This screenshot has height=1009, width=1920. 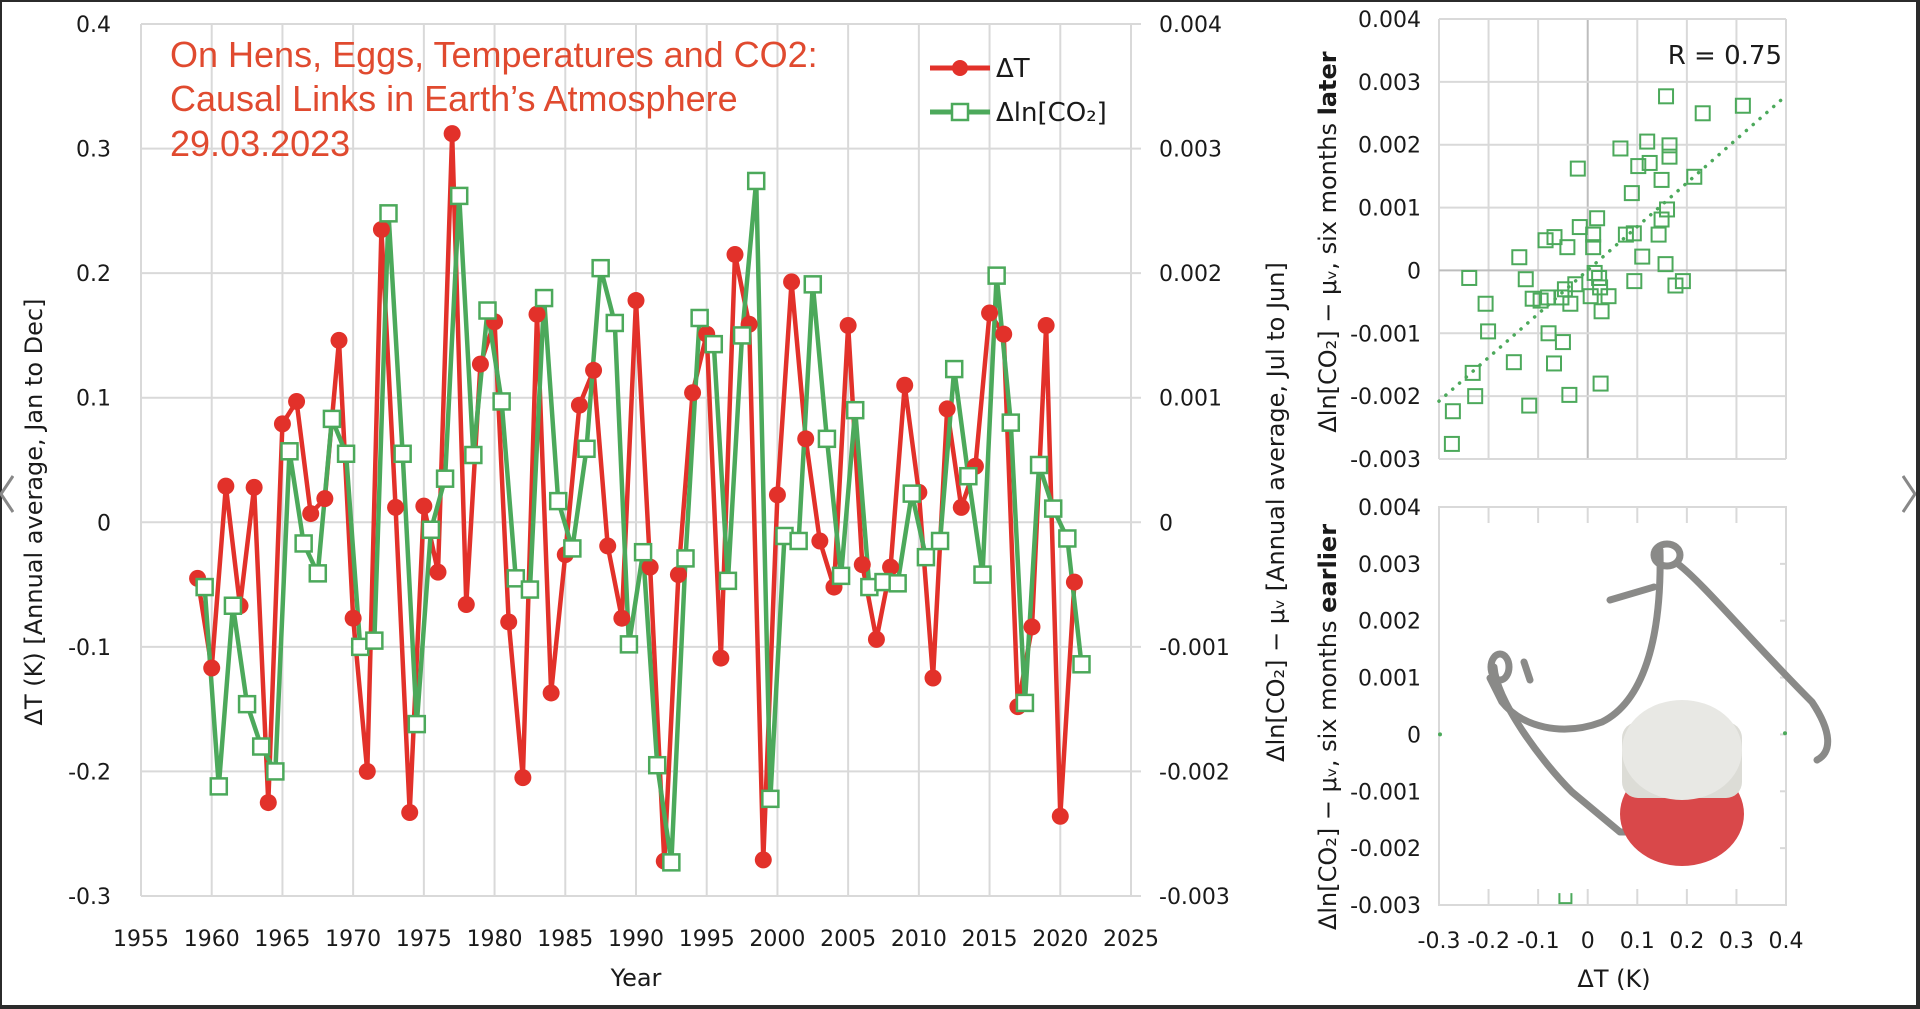 I want to click on y-tick-label: 0.004, so click(x=1389, y=20).